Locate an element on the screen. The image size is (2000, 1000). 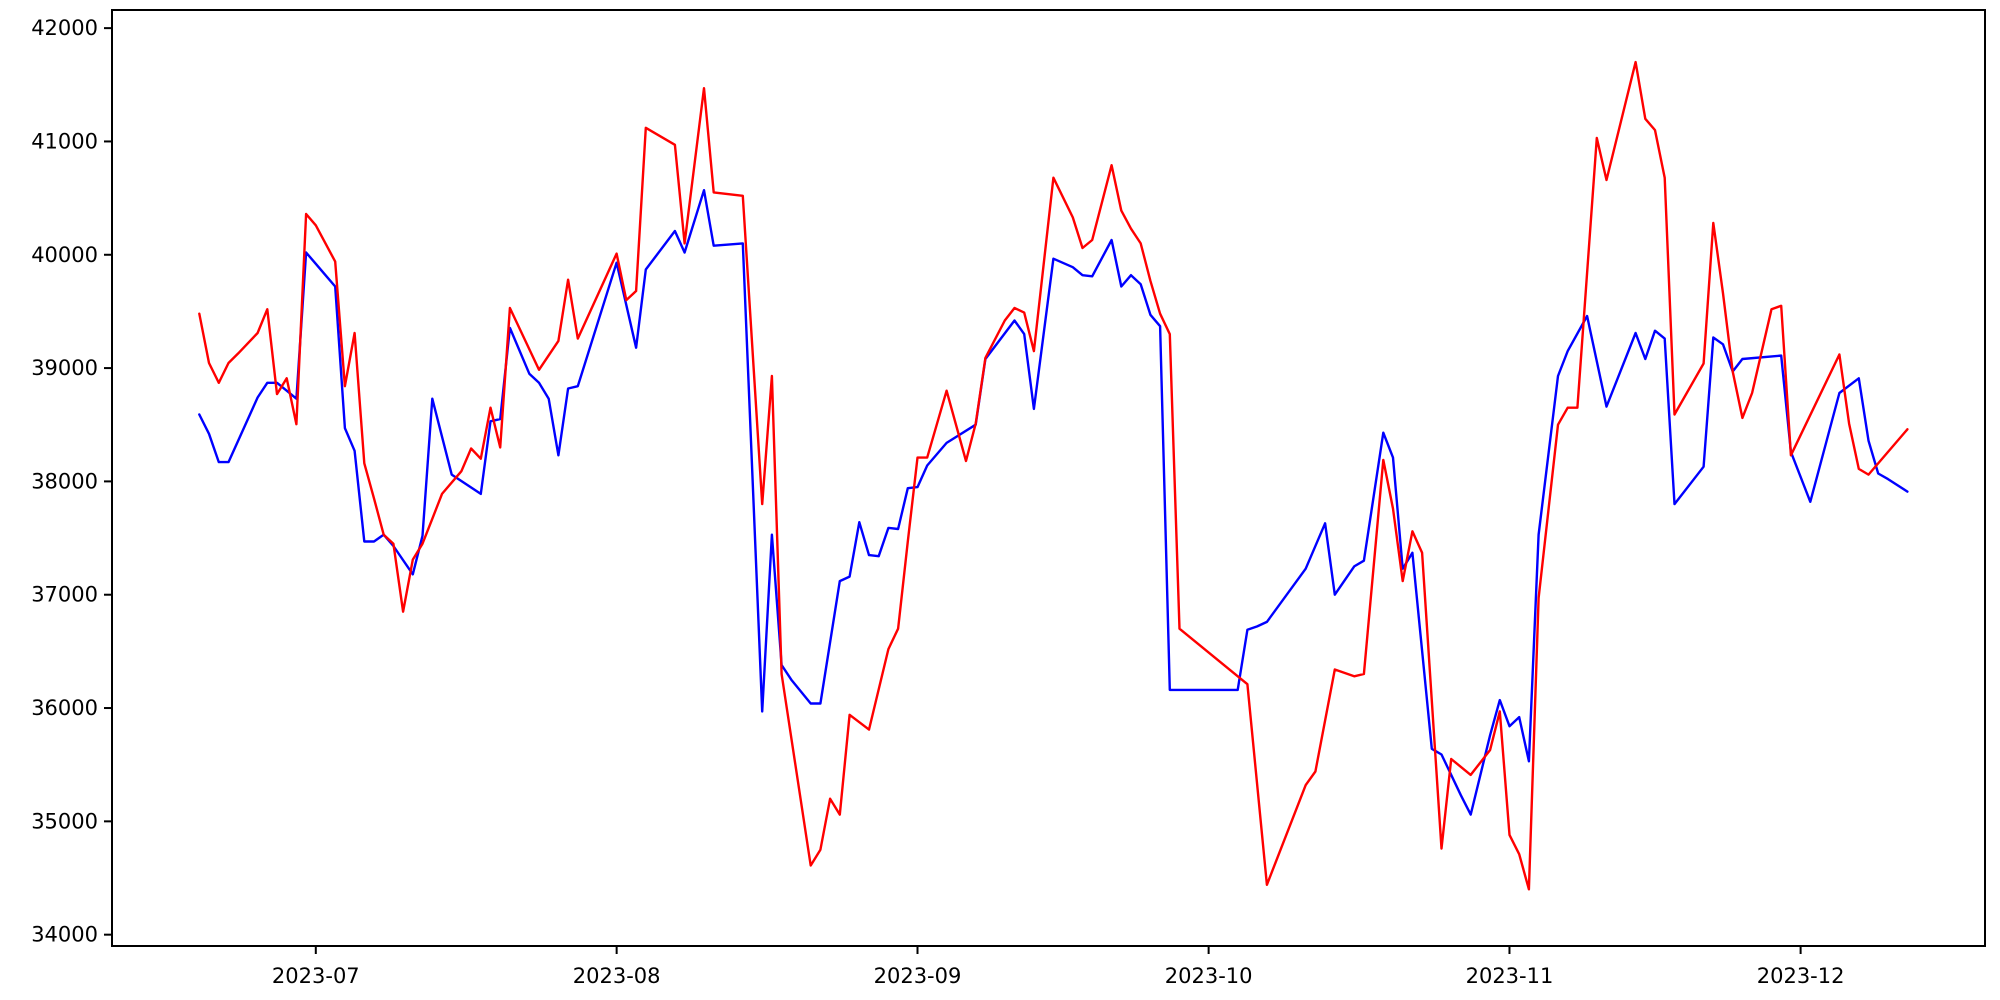
y-tick-label: 38000 is located at coordinates (64, 481).